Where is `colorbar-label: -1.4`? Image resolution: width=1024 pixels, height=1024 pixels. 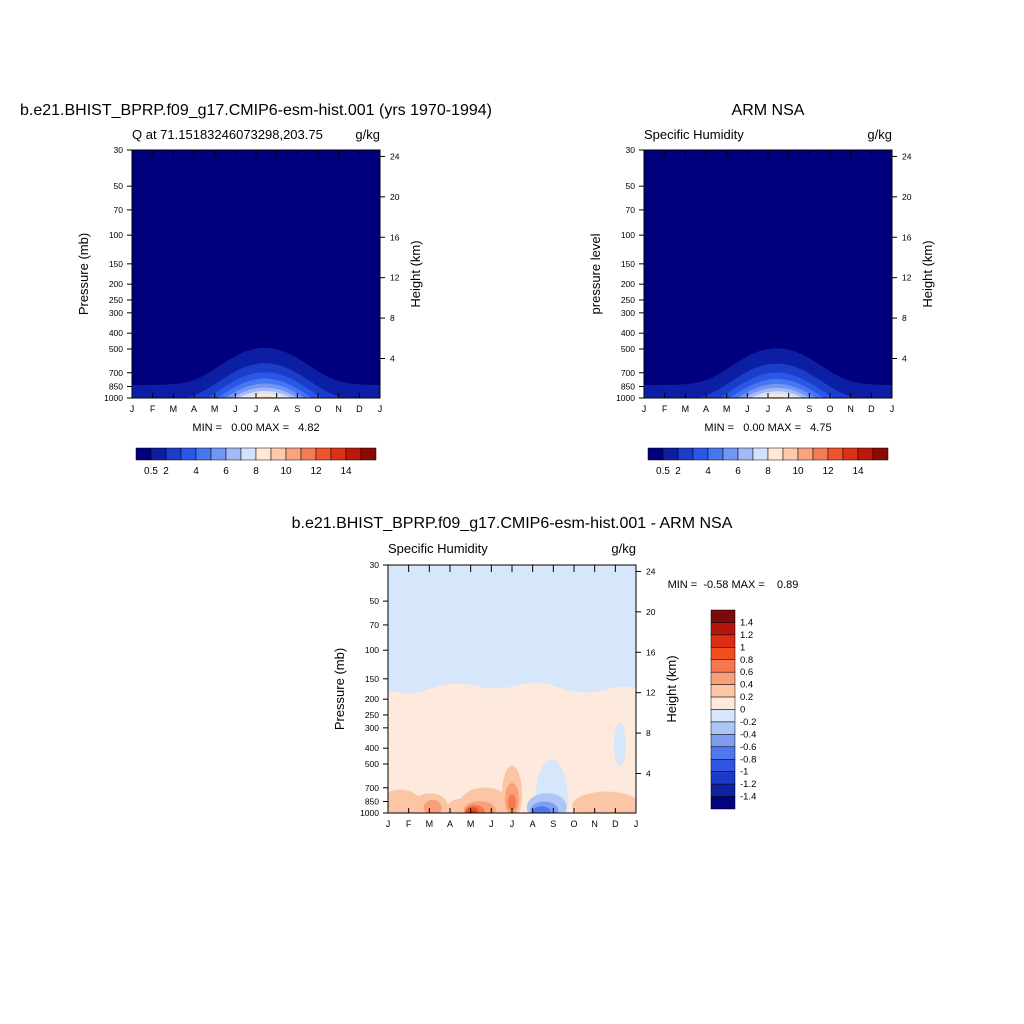 colorbar-label: -1.4 is located at coordinates (748, 797).